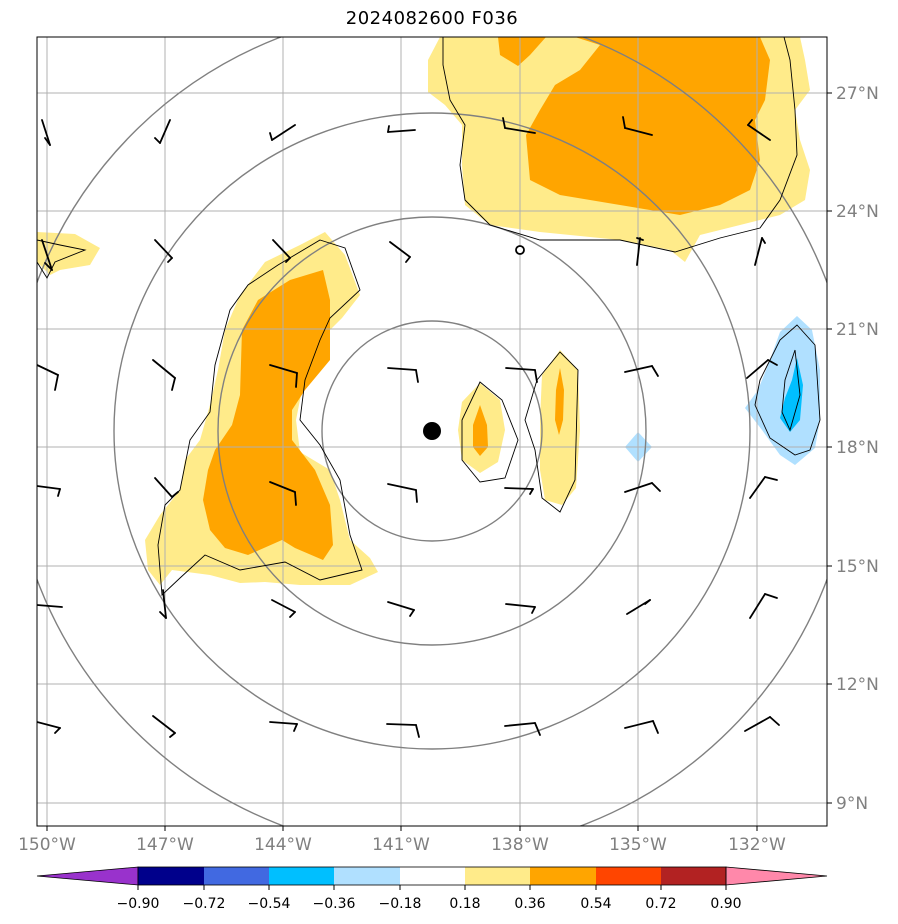 The width and height of the screenshot is (898, 924). I want to click on colorbar-tick-label: −0.90, so click(138, 904).